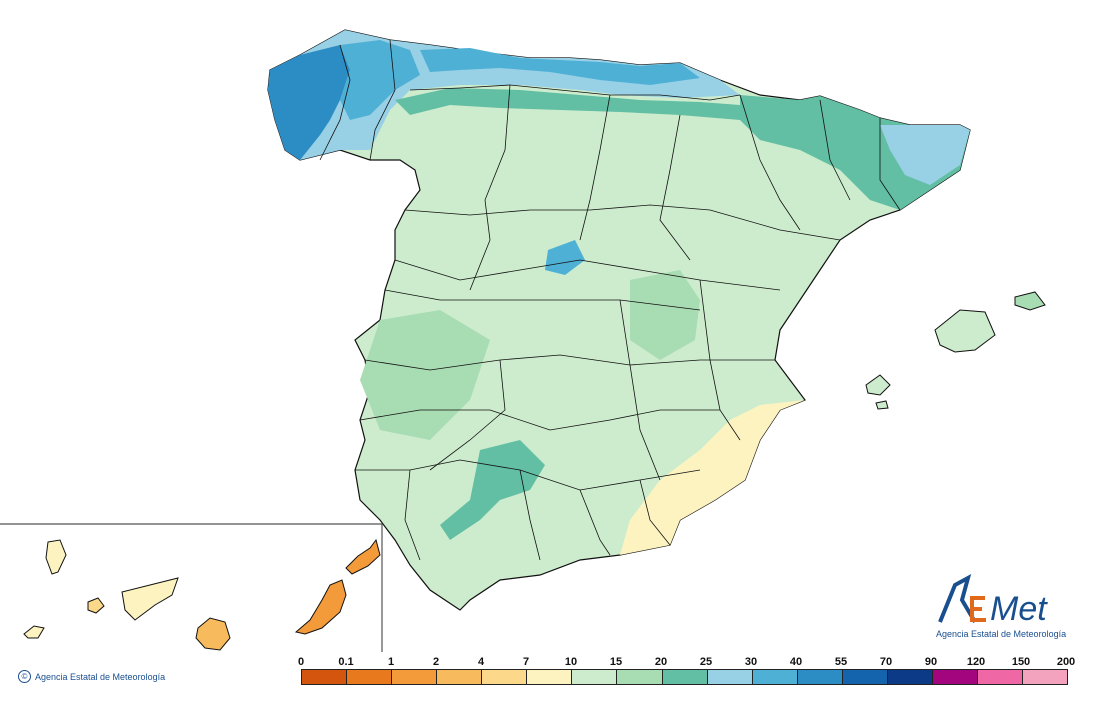 Image resolution: width=1096 pixels, height=705 pixels. I want to click on madrid-blue-spot, so click(565, 257).